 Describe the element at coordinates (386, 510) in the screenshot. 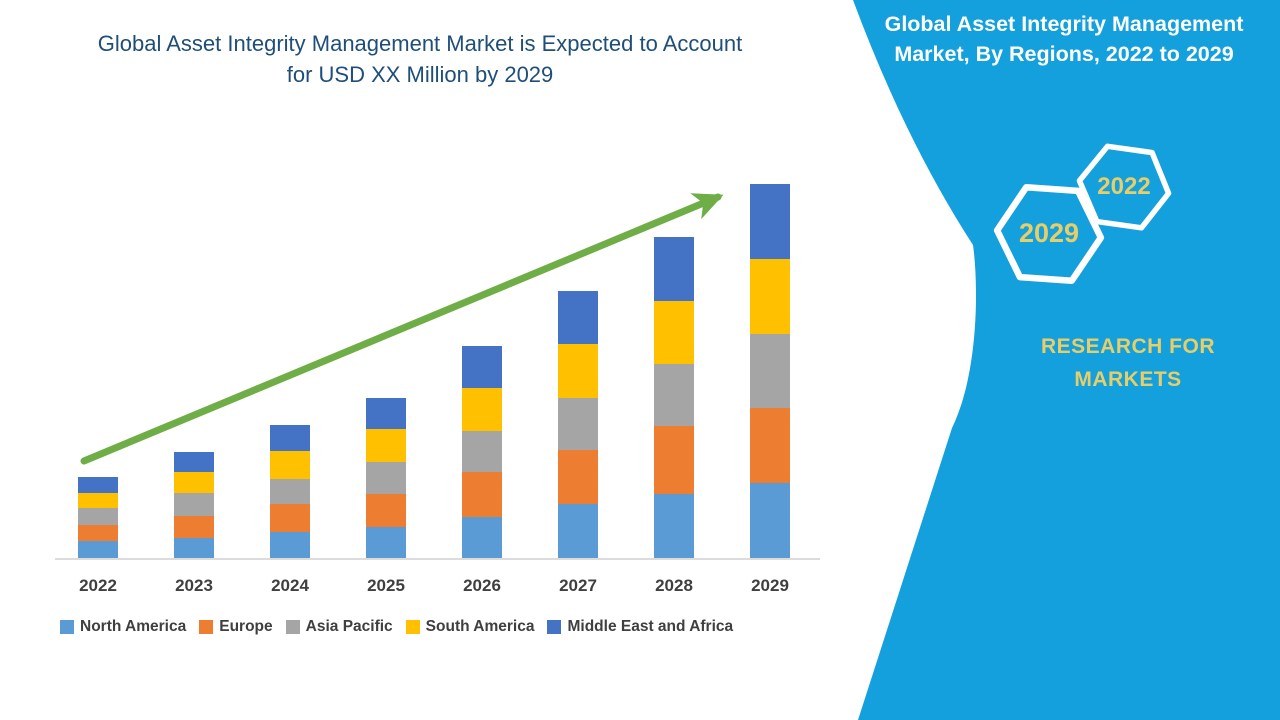

I see `segment-2025-europe` at that location.